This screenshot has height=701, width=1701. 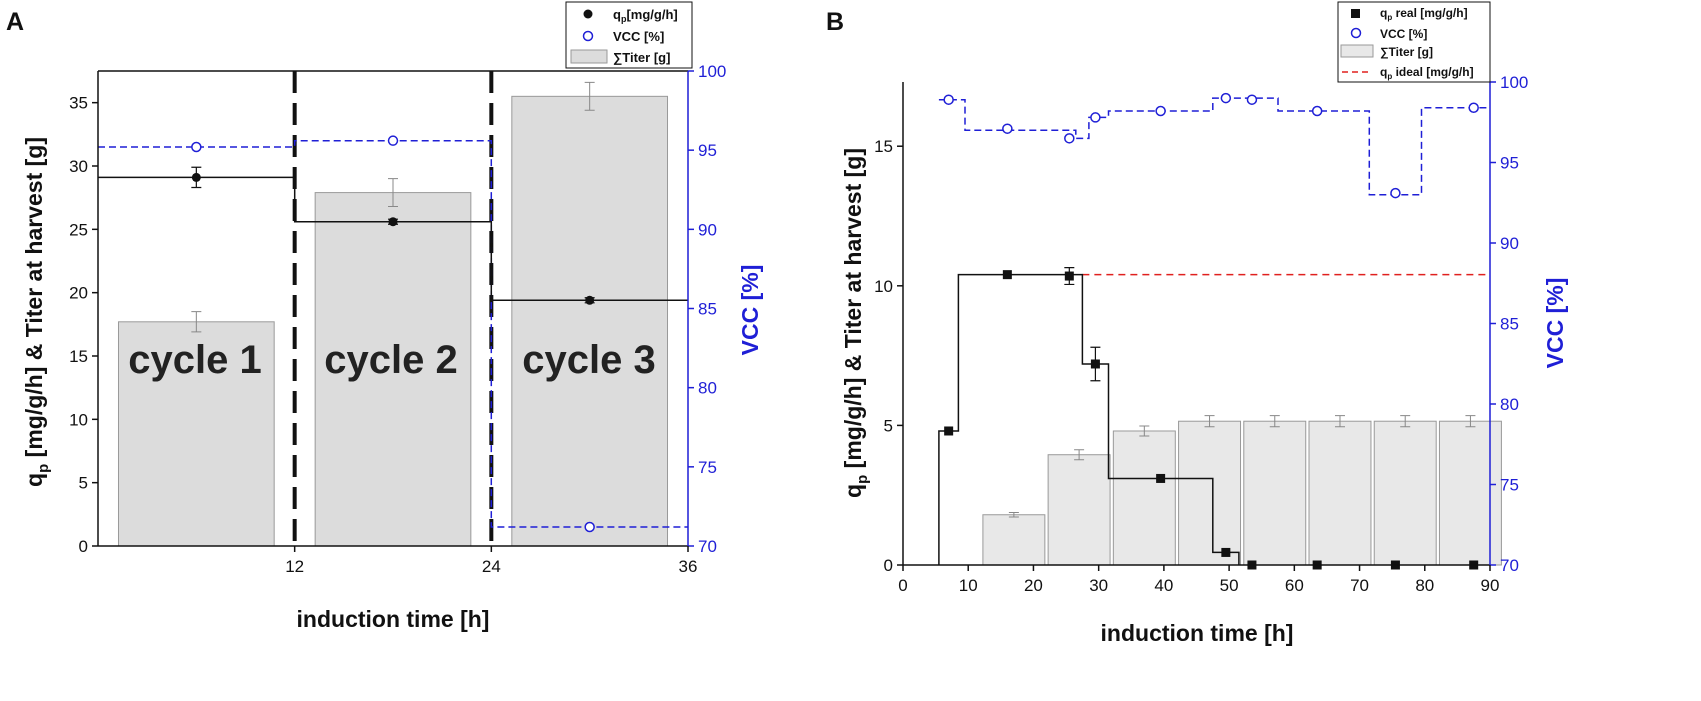 What do you see at coordinates (902, 585) in the screenshot?
I see `panel-b-x-tick-label-0: 0` at bounding box center [902, 585].